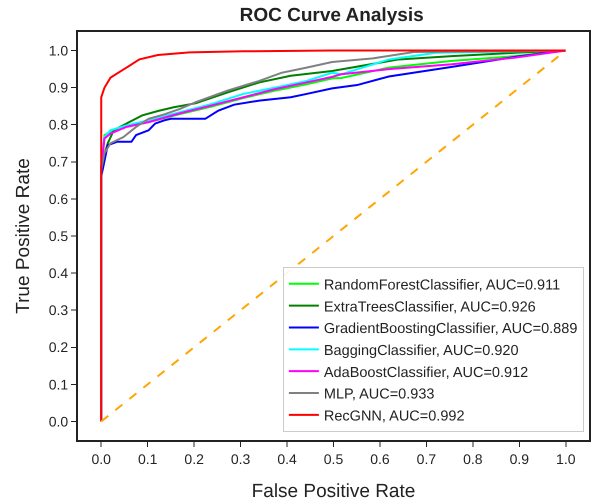 The width and height of the screenshot is (603, 502). What do you see at coordinates (520, 458) in the screenshot?
I see `x-tick-label: 0.9` at bounding box center [520, 458].